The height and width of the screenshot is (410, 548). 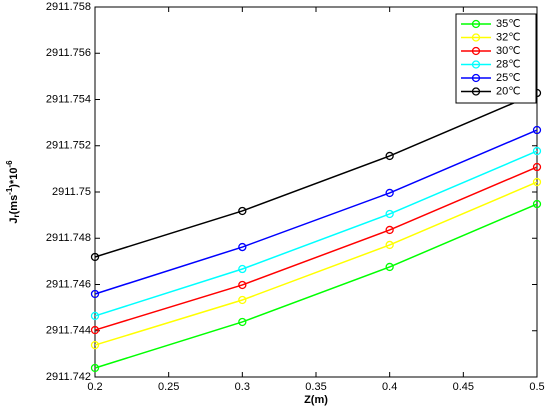 I want to click on y-tick-label: 2911.748, so click(x=68, y=238).